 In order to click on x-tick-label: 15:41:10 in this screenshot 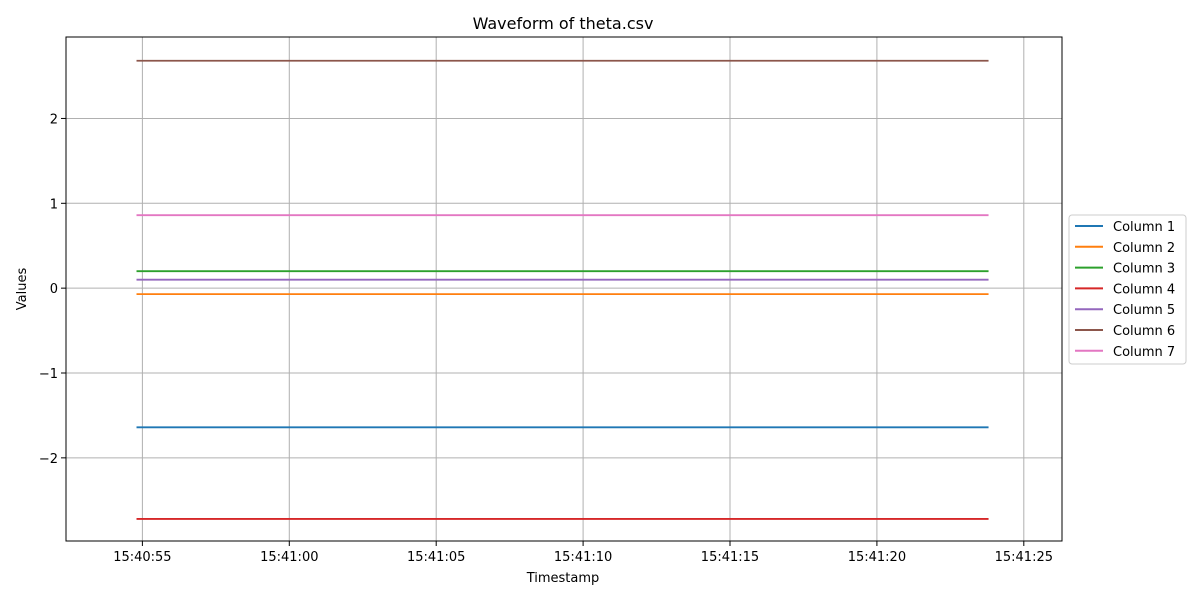, I will do `click(583, 557)`.